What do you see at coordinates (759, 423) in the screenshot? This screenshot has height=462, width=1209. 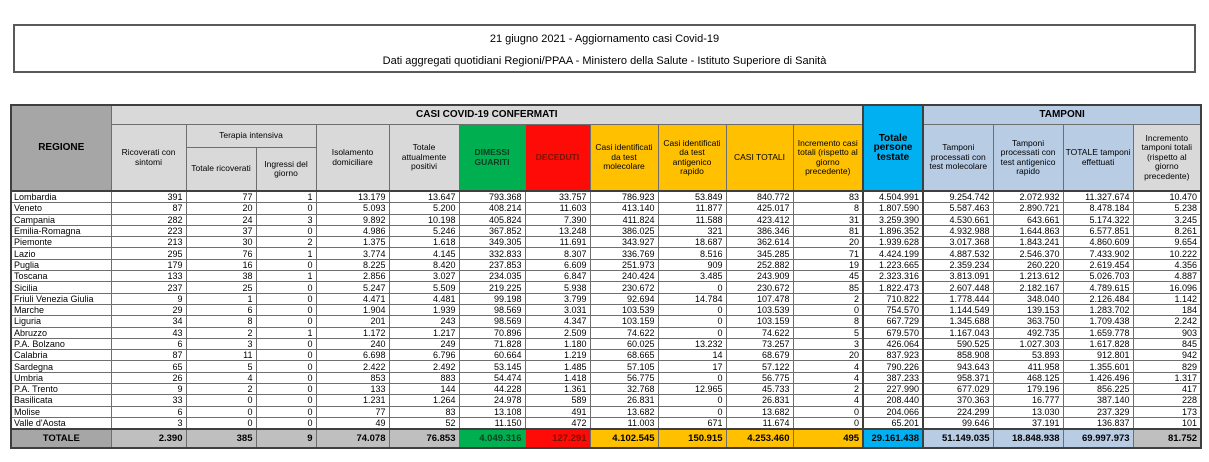 I see `cell-casi_totali: 11.674` at bounding box center [759, 423].